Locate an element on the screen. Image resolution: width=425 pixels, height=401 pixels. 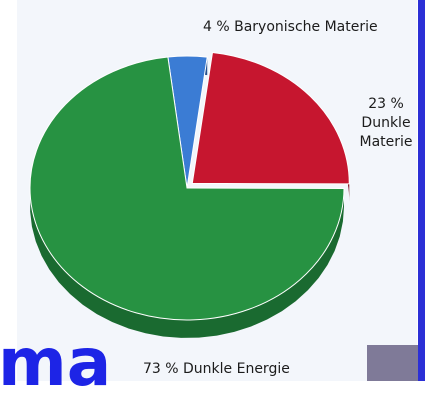
label-dark-matter: 23 % Dunkle Materie is located at coordinates (386, 123).